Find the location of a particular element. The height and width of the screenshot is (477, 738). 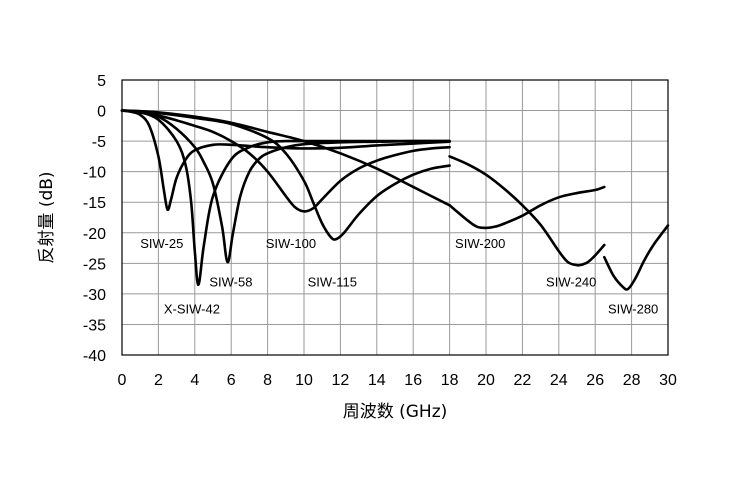

y-tick-label: -15 is located at coordinates (94, 203).